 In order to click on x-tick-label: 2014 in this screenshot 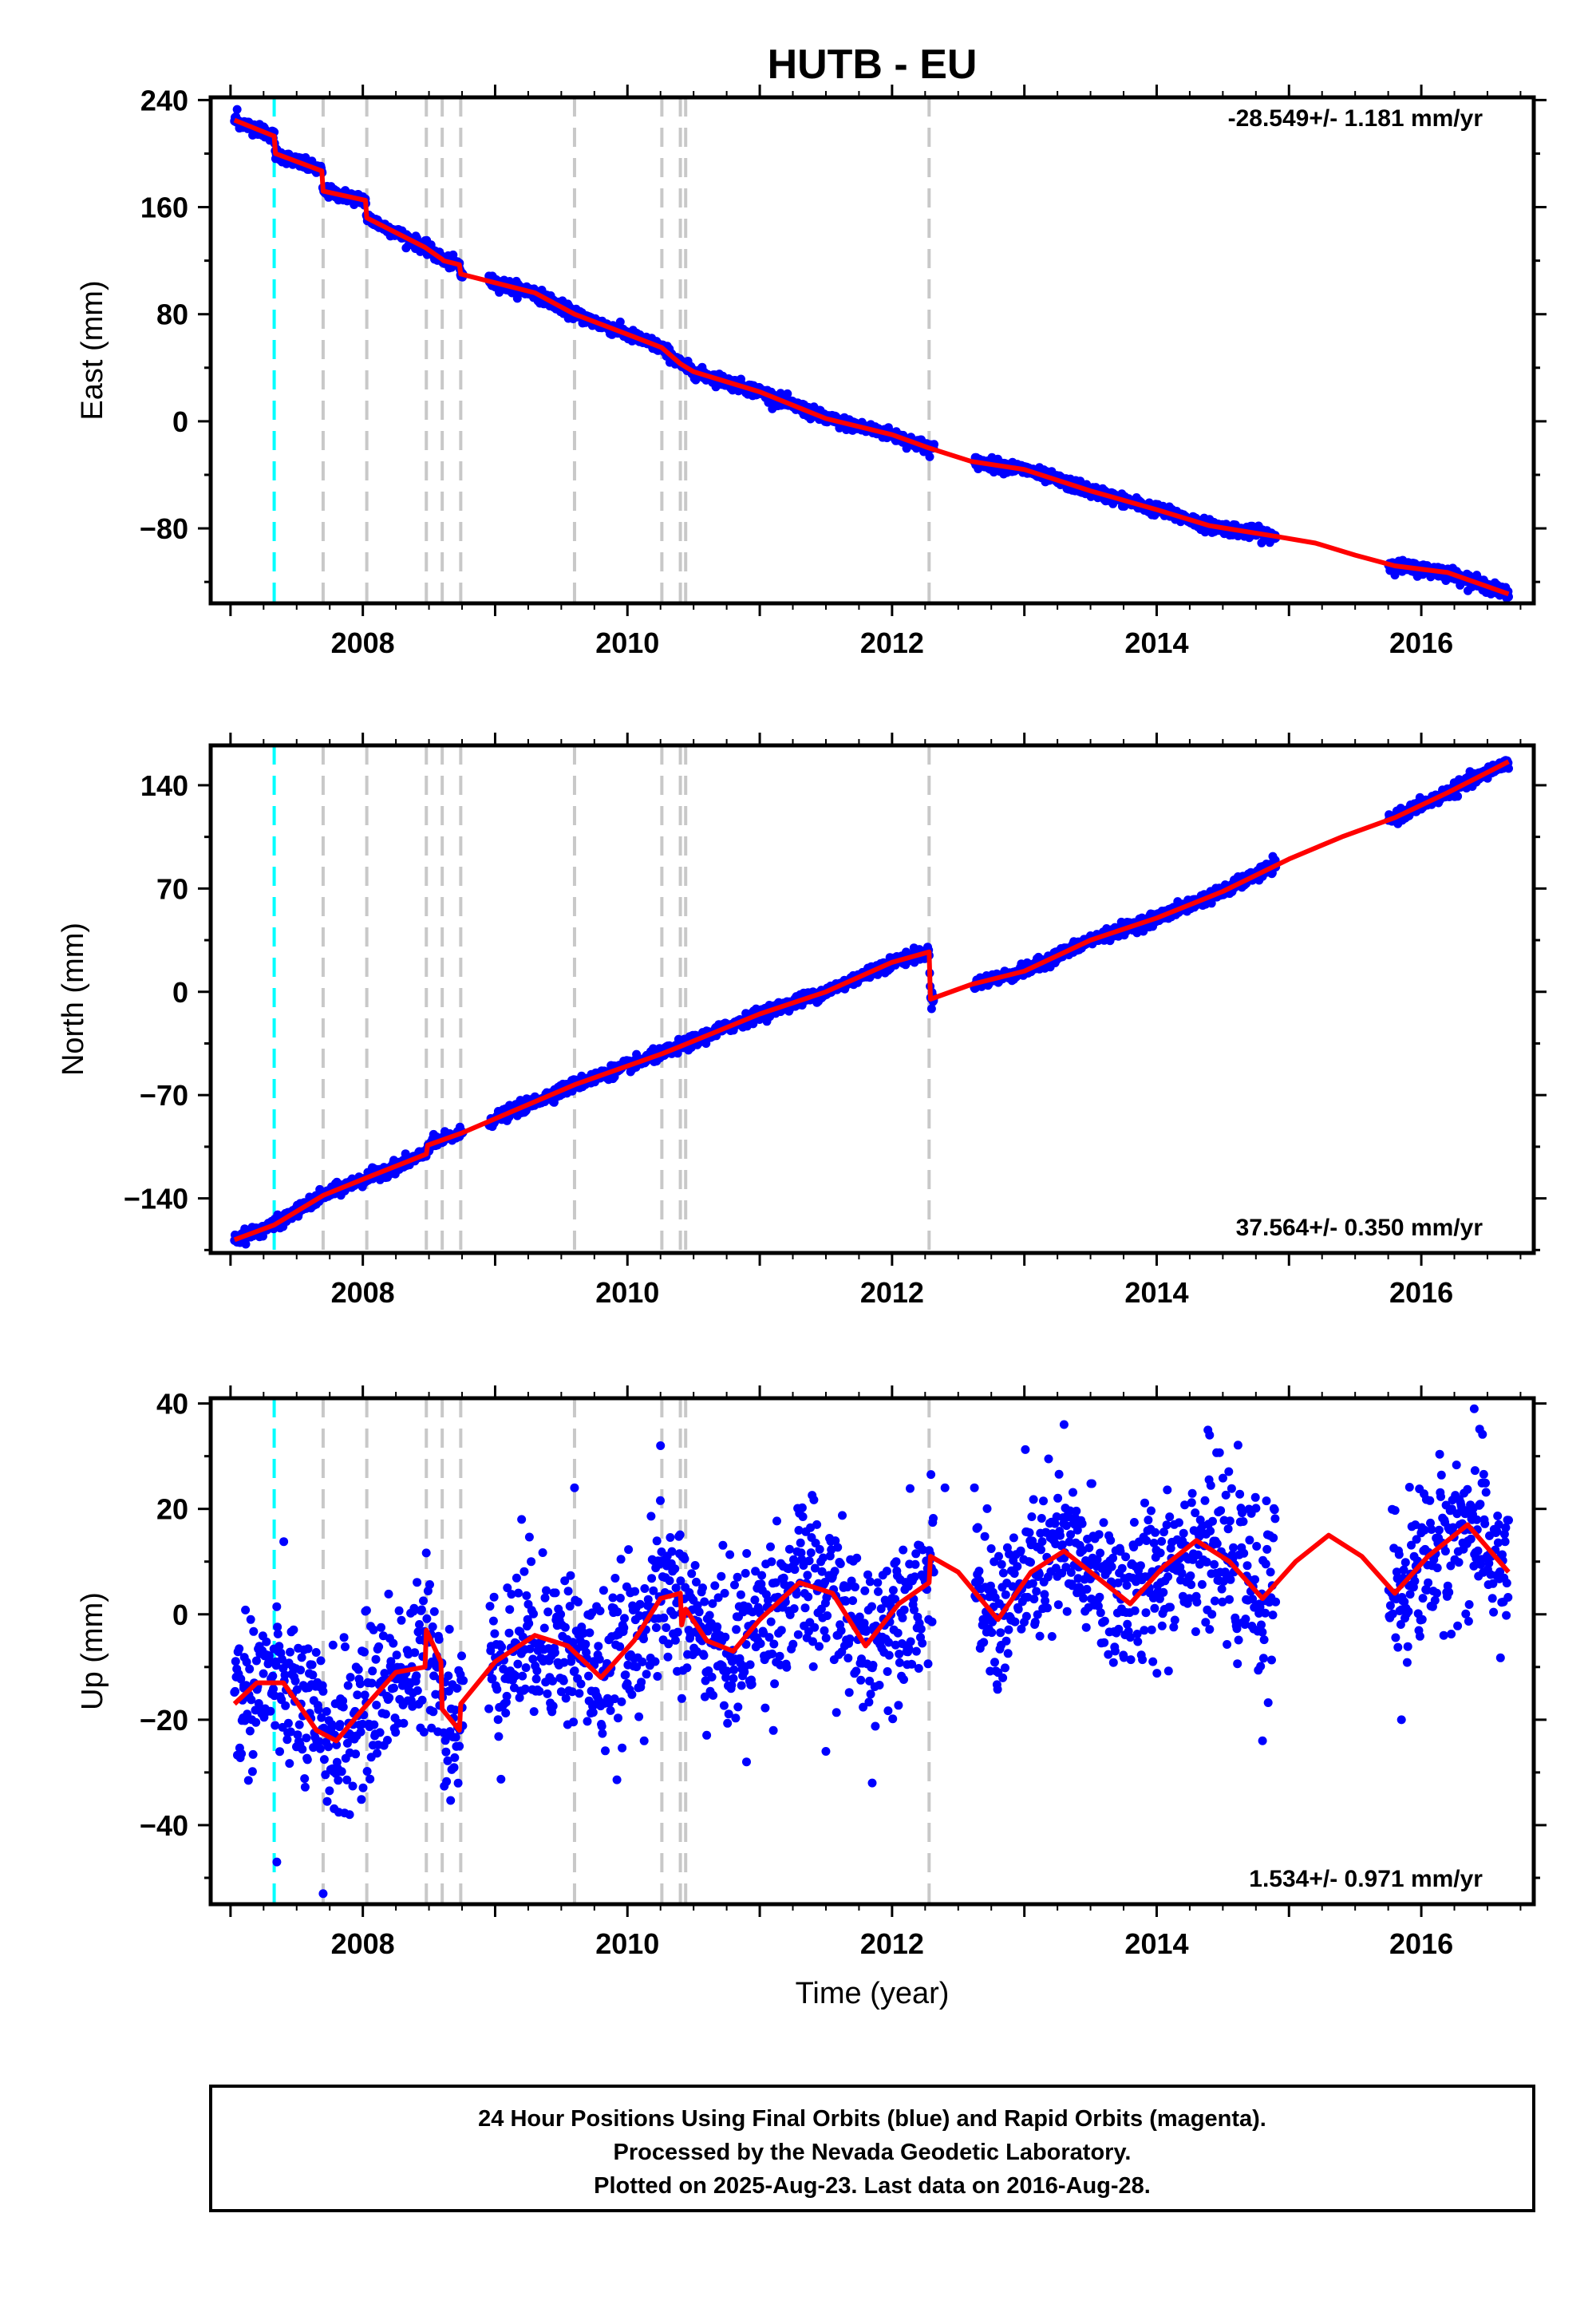, I will do `click(1156, 1292)`.